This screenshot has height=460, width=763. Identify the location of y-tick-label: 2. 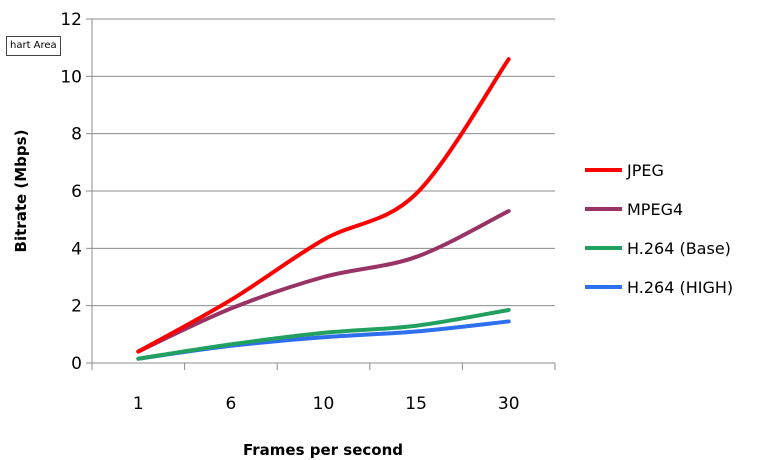
(76, 307).